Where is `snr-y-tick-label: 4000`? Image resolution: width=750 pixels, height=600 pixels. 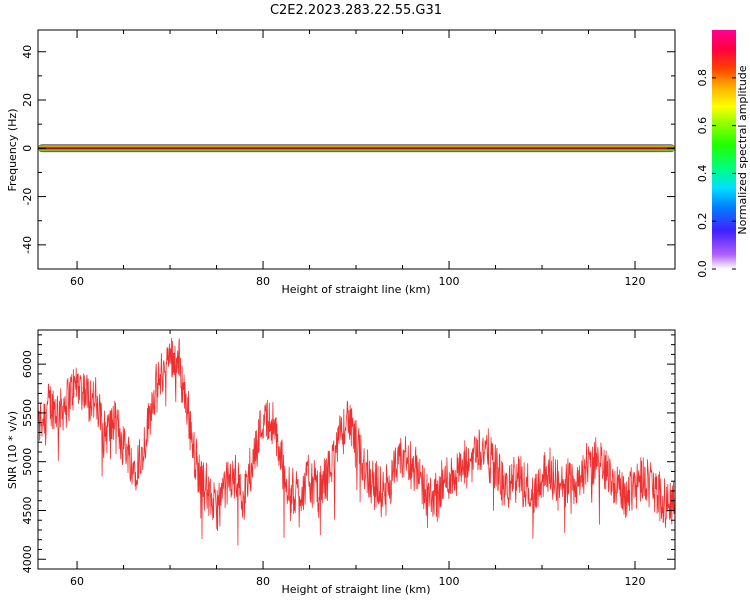
snr-y-tick-label: 4000 is located at coordinates (27, 559).